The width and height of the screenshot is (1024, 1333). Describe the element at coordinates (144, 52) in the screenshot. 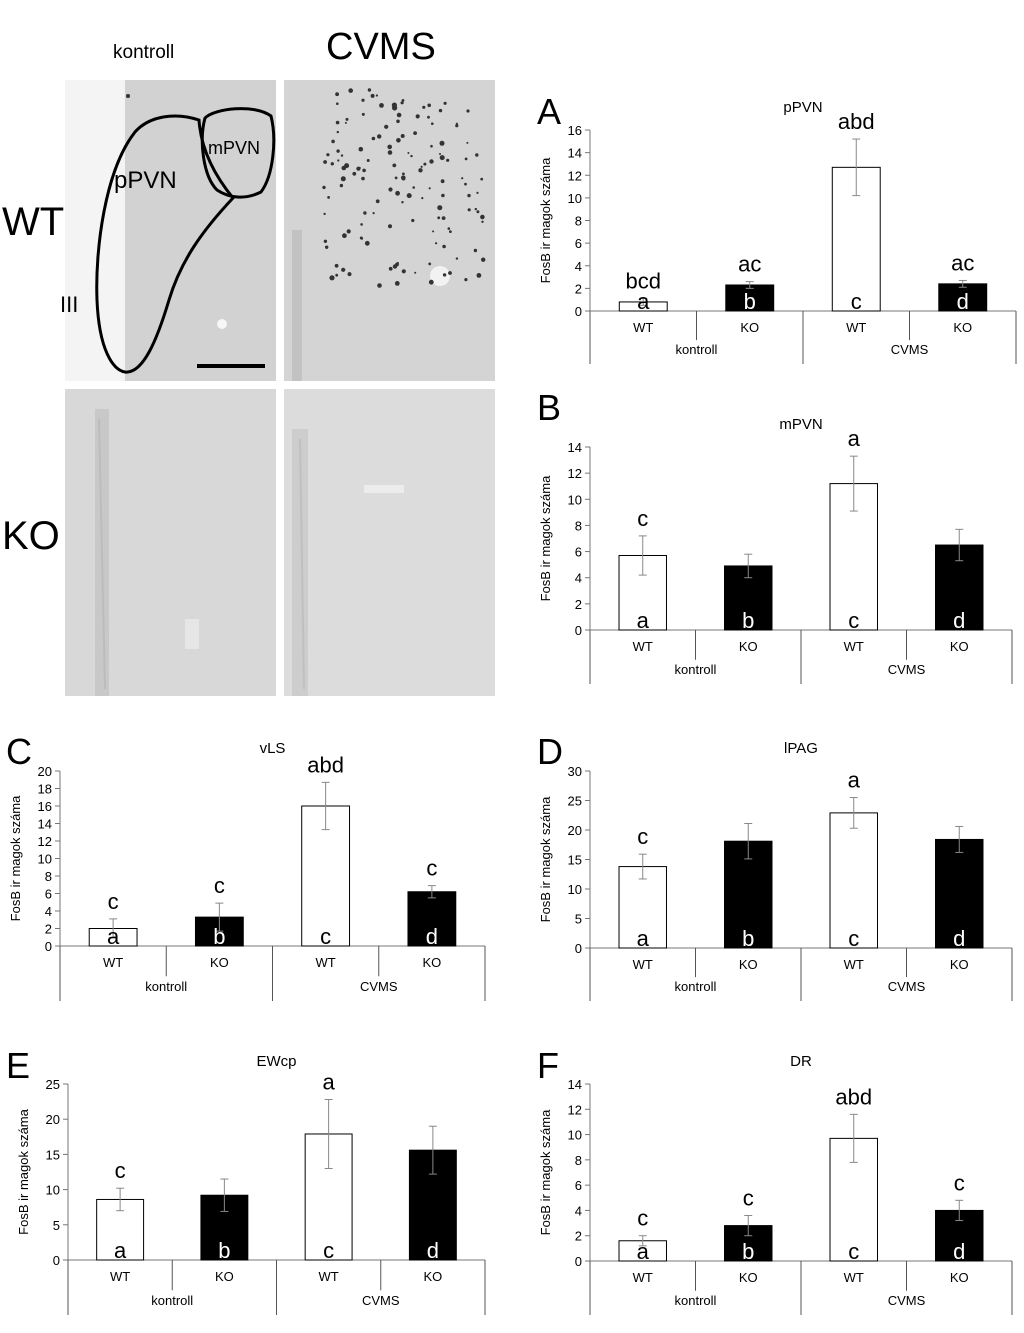

I see `micrograph-col-label-control: kontroll` at that location.